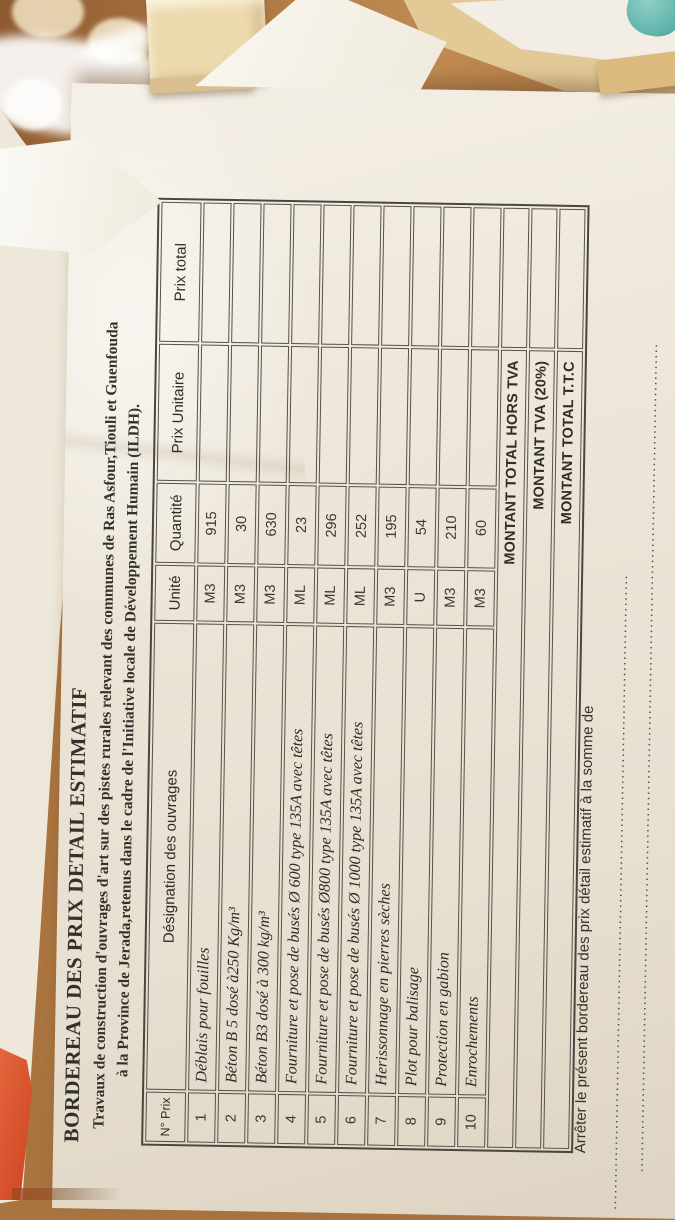 The width and height of the screenshot is (675, 1220). I want to click on cell-qty: 210, so click(452, 527).